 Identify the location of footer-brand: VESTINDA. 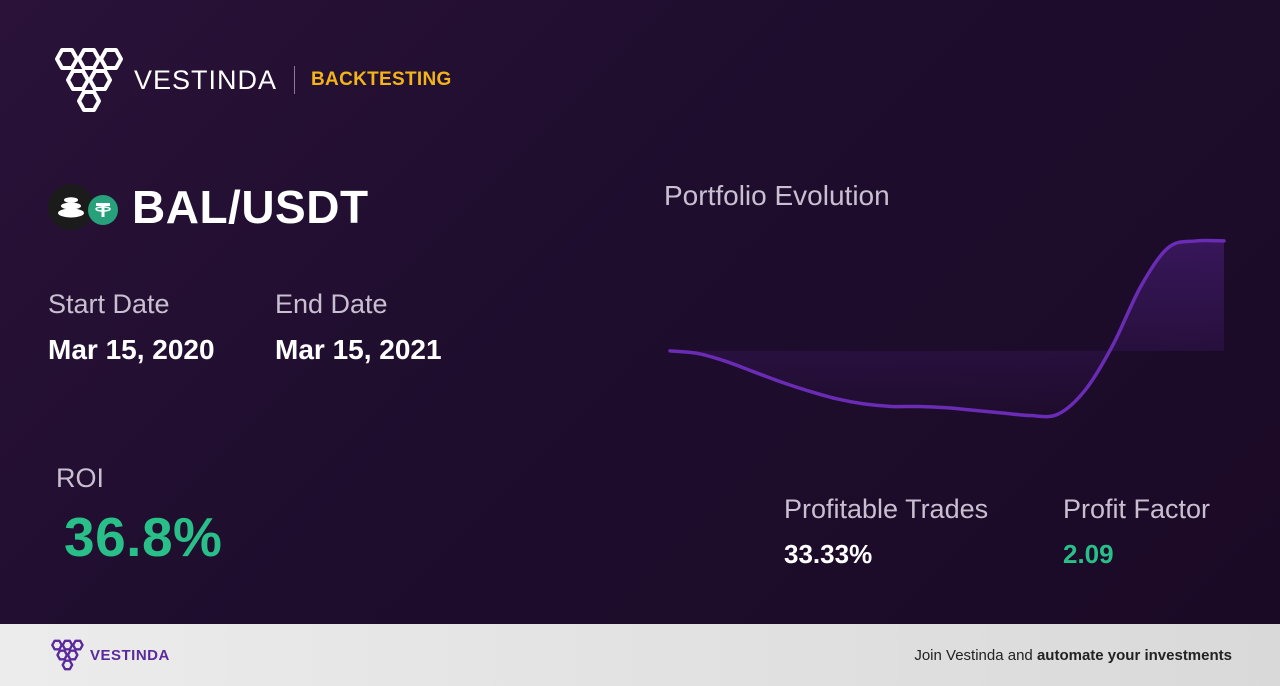
(130, 655).